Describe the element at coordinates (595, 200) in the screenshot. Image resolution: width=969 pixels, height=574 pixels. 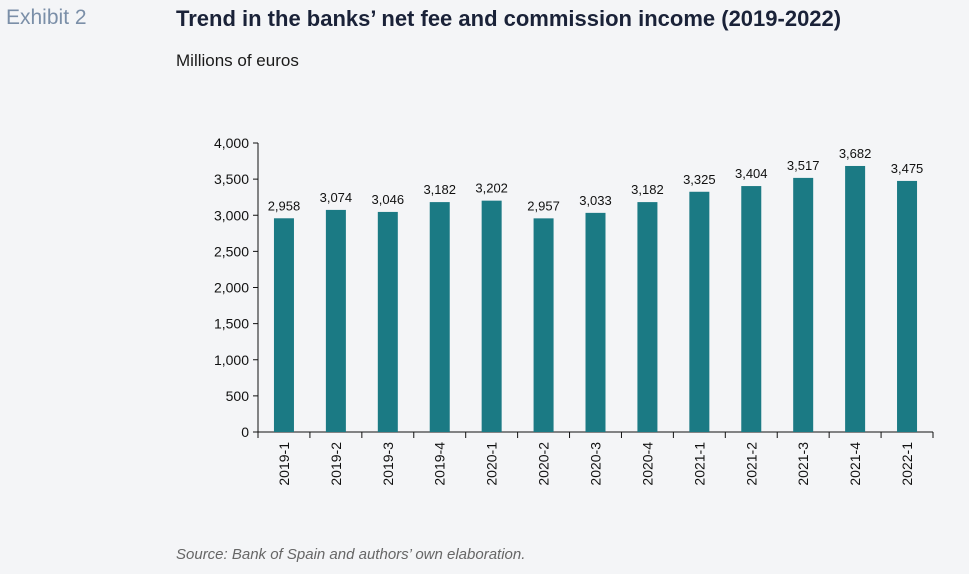
I see `data-label: 3,033` at that location.